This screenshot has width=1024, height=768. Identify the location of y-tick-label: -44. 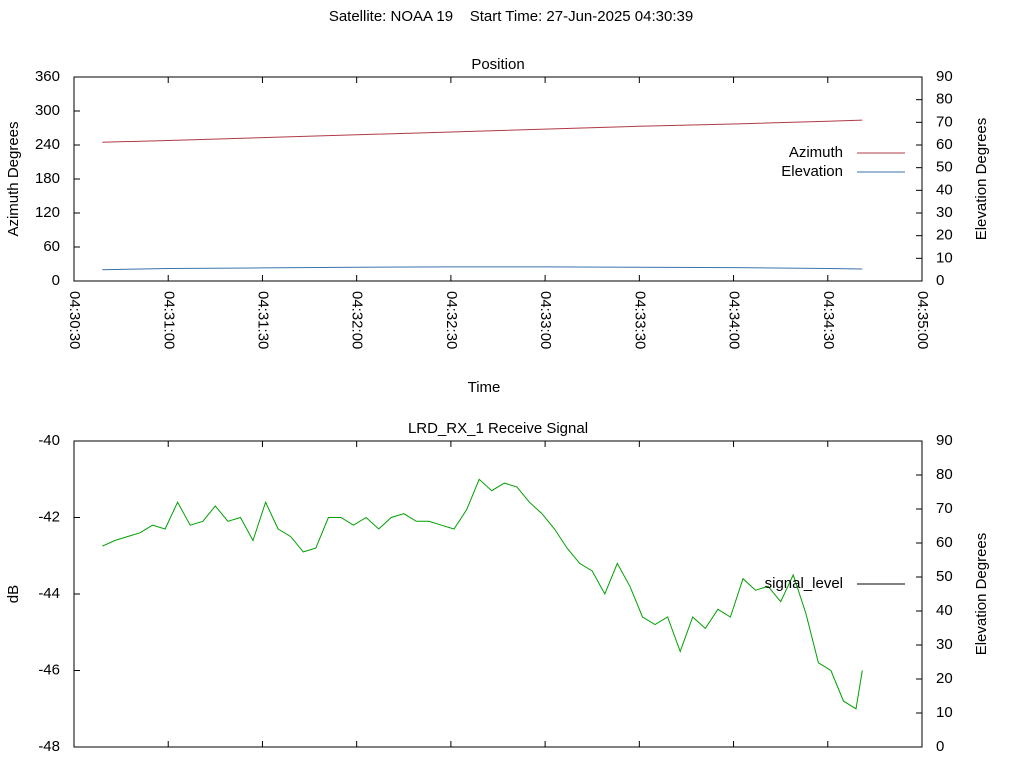
(49, 593).